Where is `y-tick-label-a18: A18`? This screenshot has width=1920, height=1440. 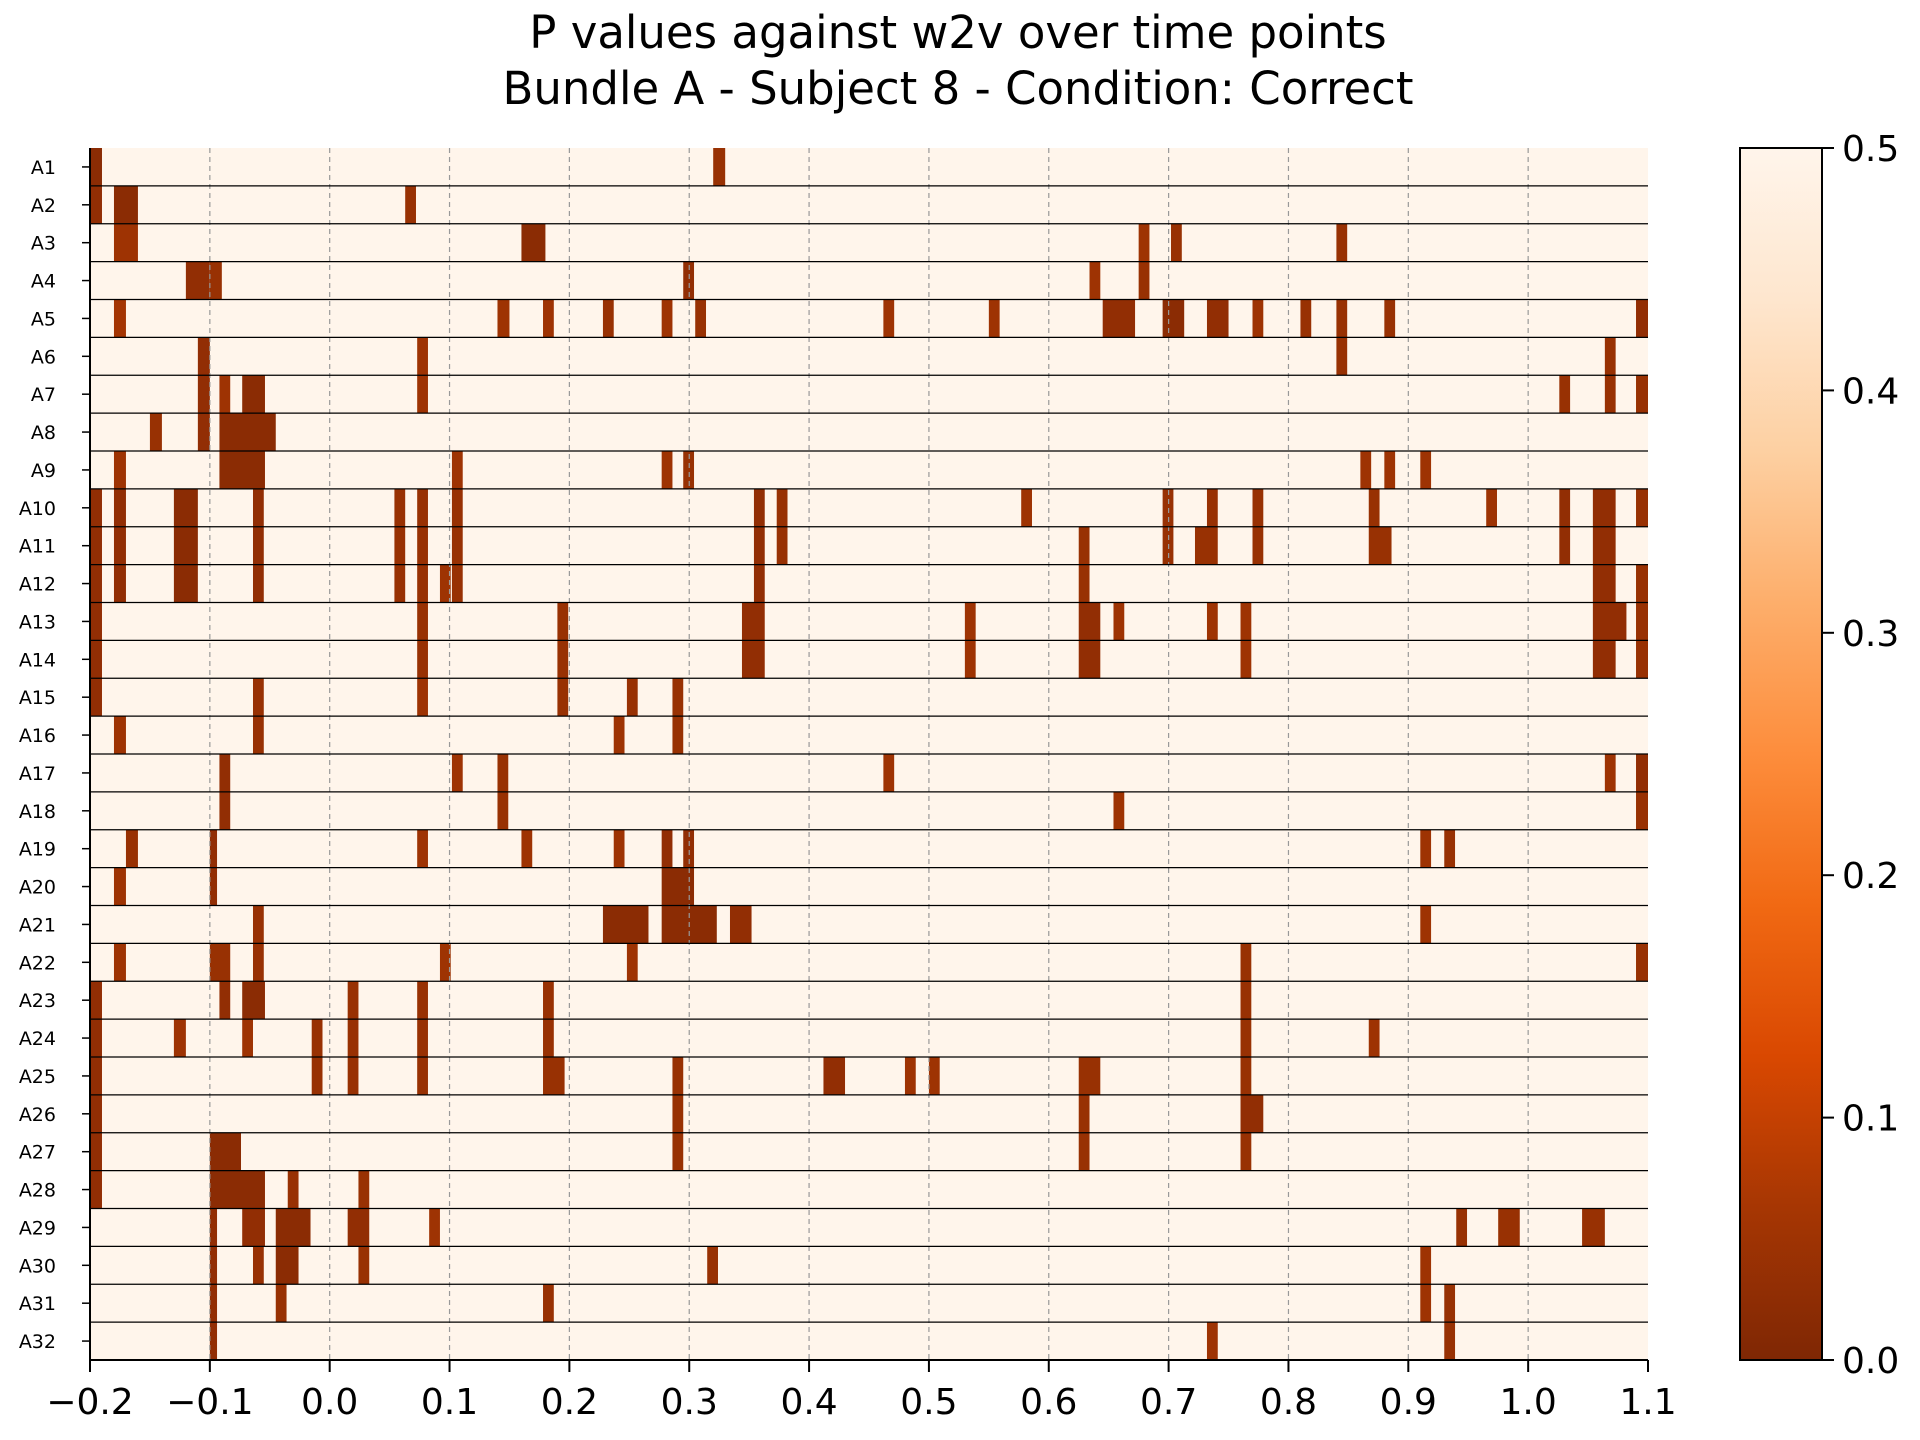
y-tick-label-a18: A18 is located at coordinates (37, 812).